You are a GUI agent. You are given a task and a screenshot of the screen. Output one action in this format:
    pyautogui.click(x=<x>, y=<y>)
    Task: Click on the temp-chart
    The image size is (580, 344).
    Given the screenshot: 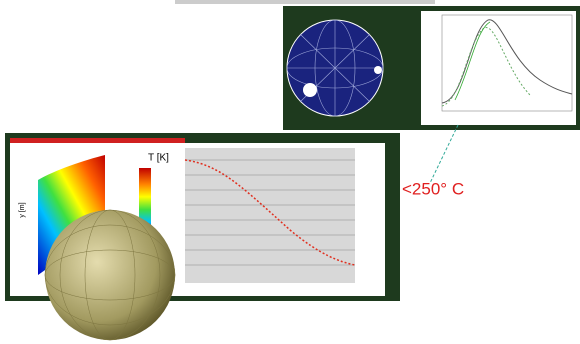 What is the action you would take?
    pyautogui.click(x=498, y=68)
    